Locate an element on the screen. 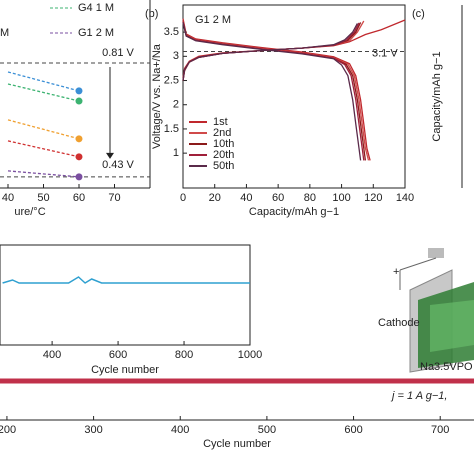 The image size is (474, 474). legend-label: G4 1 M is located at coordinates (96, 8).